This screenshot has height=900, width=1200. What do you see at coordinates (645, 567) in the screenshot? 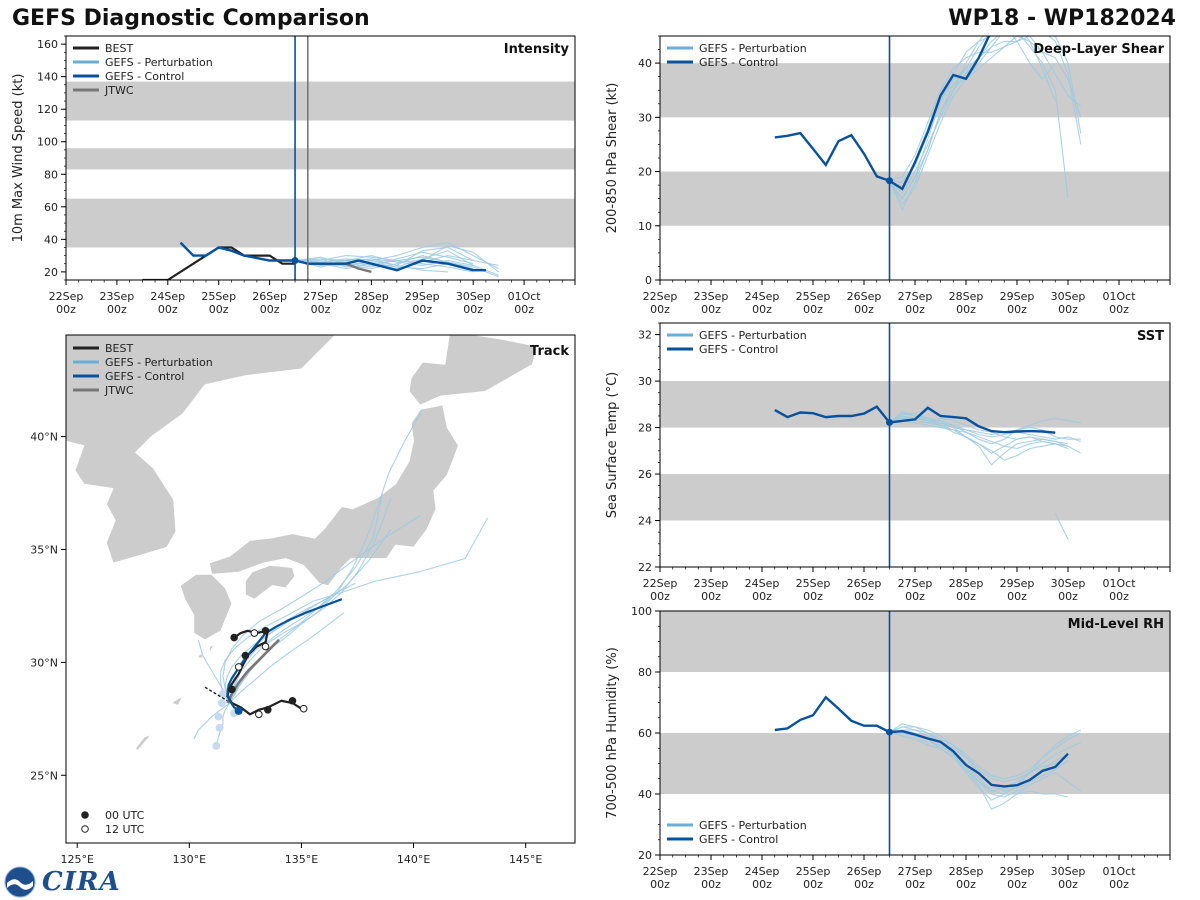
I see `sst-y-tick-label: 22` at bounding box center [645, 567].